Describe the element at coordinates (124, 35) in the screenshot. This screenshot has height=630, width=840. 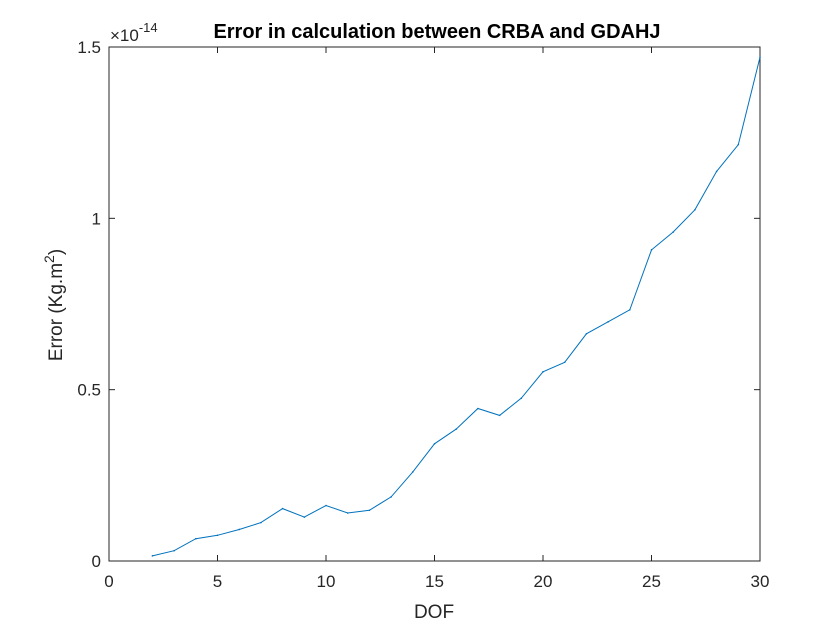
I see `exponent-base: ×10` at that location.